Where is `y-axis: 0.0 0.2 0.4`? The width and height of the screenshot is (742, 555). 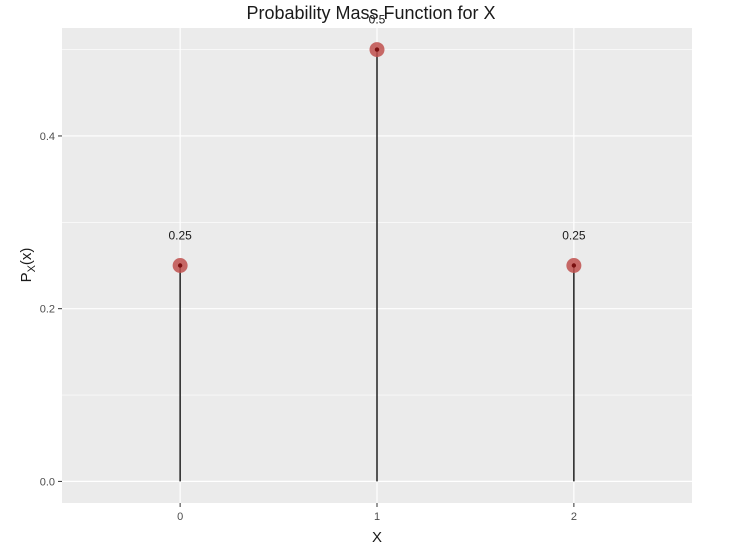 y-axis: 0.0 0.2 0.4 is located at coordinates (51, 309).